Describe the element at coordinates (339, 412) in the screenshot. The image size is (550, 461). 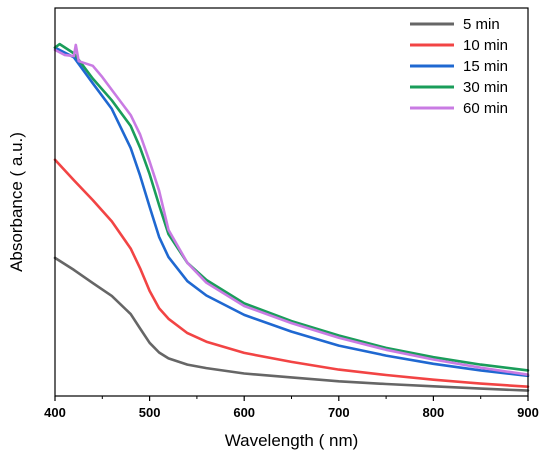
I see `x-tick-label: 700` at that location.